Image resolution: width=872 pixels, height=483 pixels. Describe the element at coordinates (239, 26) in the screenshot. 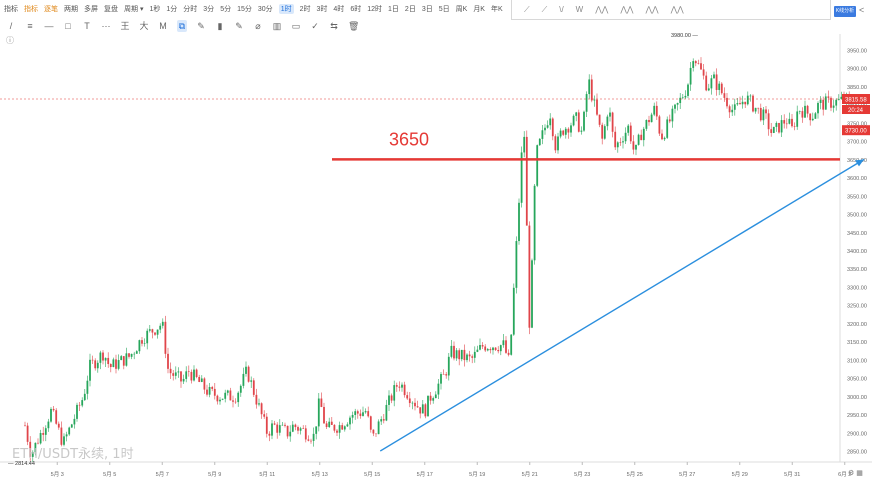

I see `drawing-tool-12: ✎` at that location.